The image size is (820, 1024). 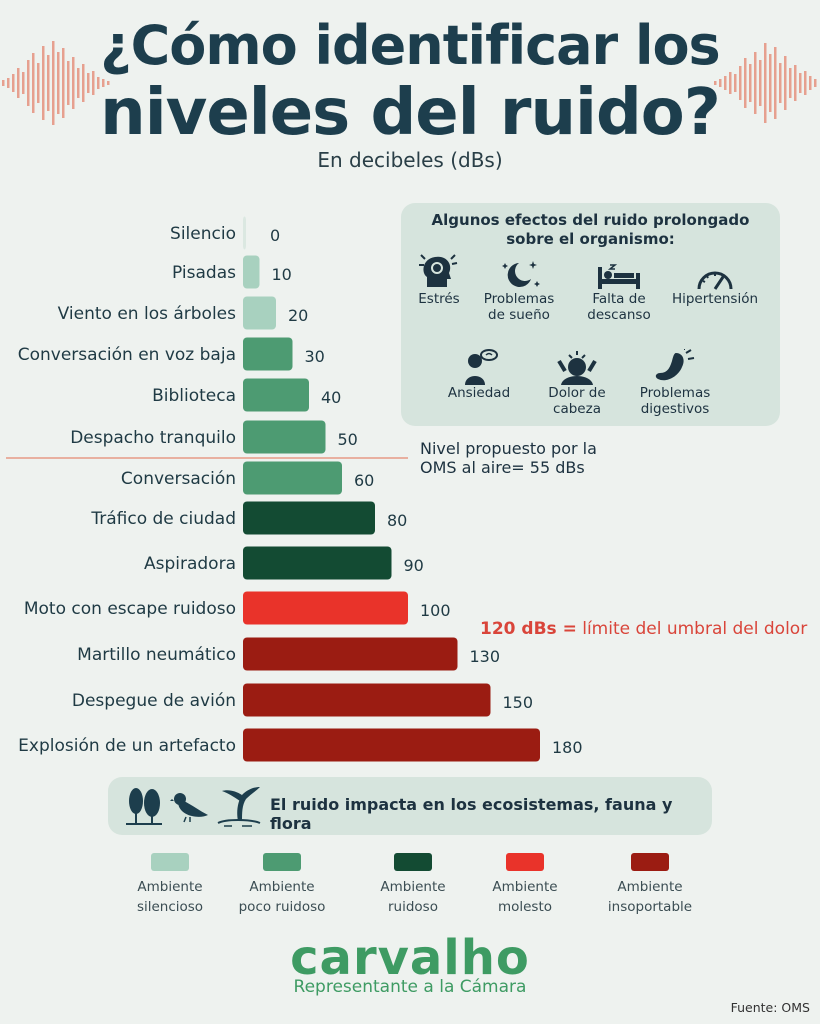 What do you see at coordinates (315, 356) in the screenshot?
I see `value-label: 30` at bounding box center [315, 356].